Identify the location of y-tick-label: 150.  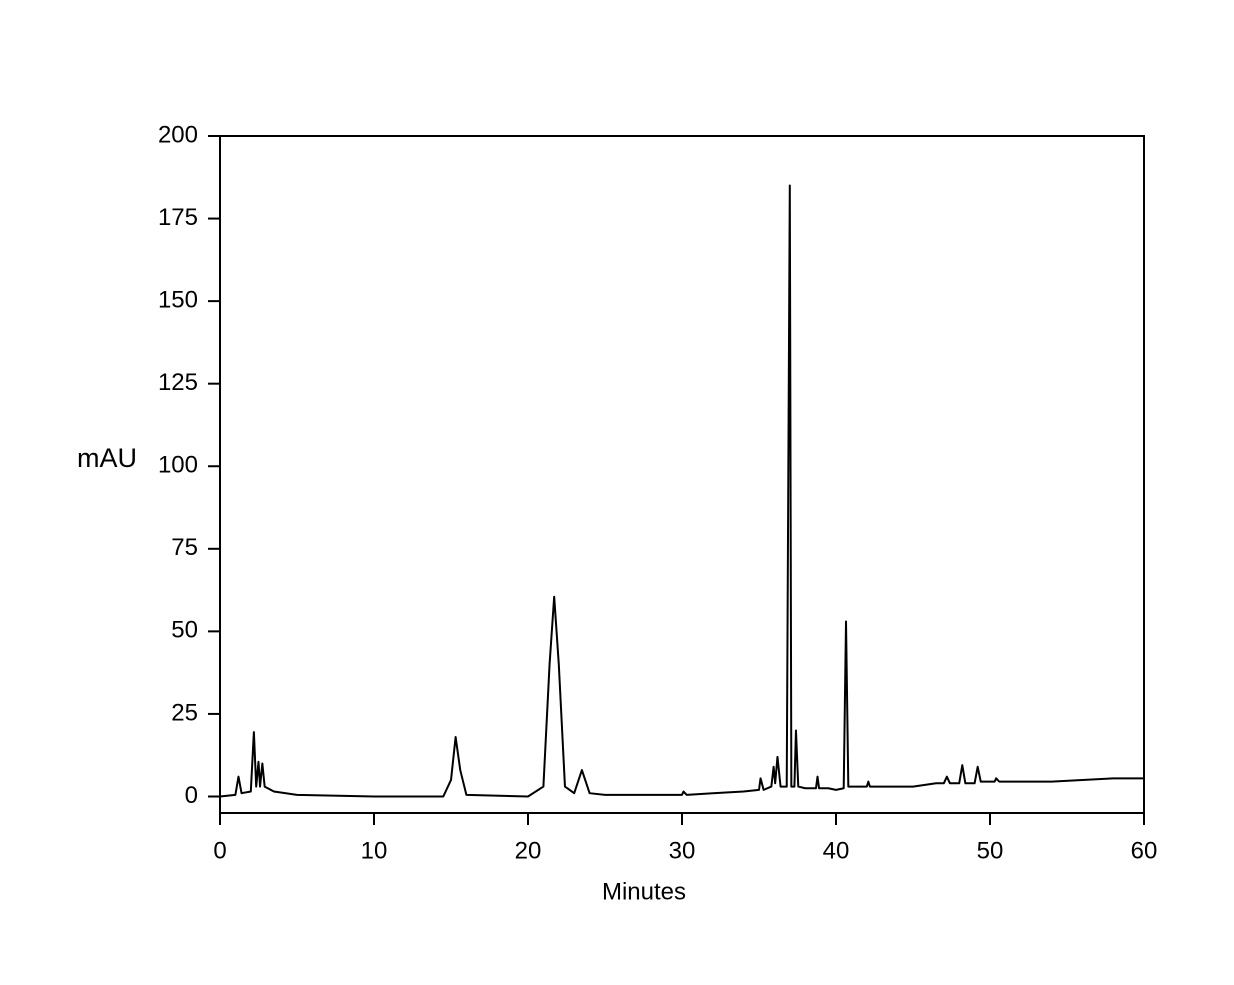
(178, 299).